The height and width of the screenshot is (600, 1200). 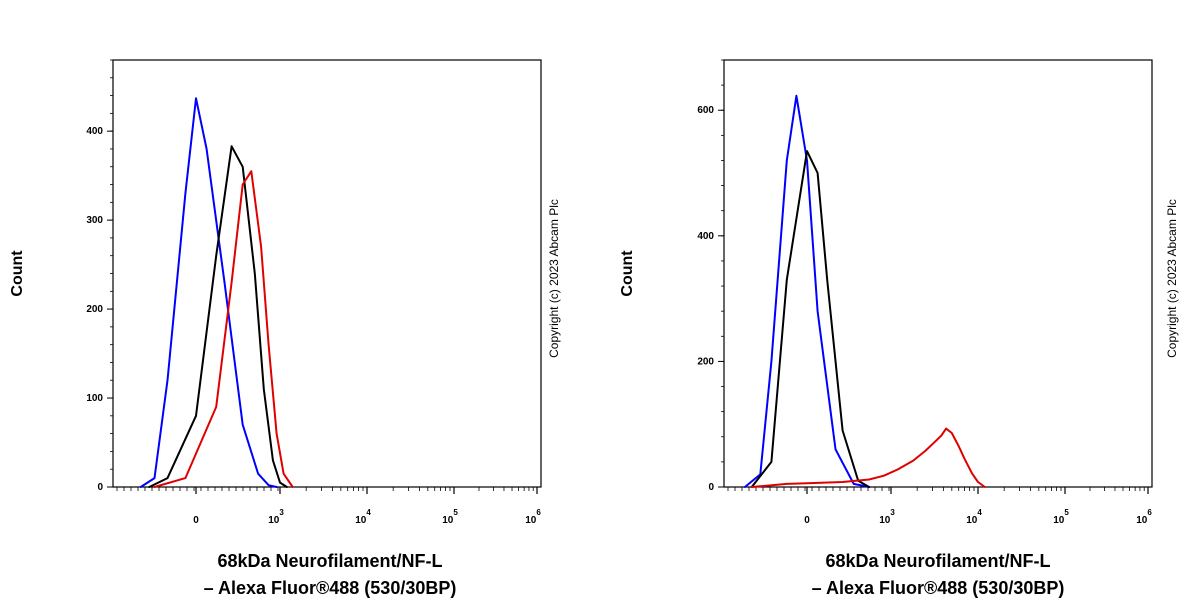 I want to click on y-tick-label: 600, so click(x=705, y=110).